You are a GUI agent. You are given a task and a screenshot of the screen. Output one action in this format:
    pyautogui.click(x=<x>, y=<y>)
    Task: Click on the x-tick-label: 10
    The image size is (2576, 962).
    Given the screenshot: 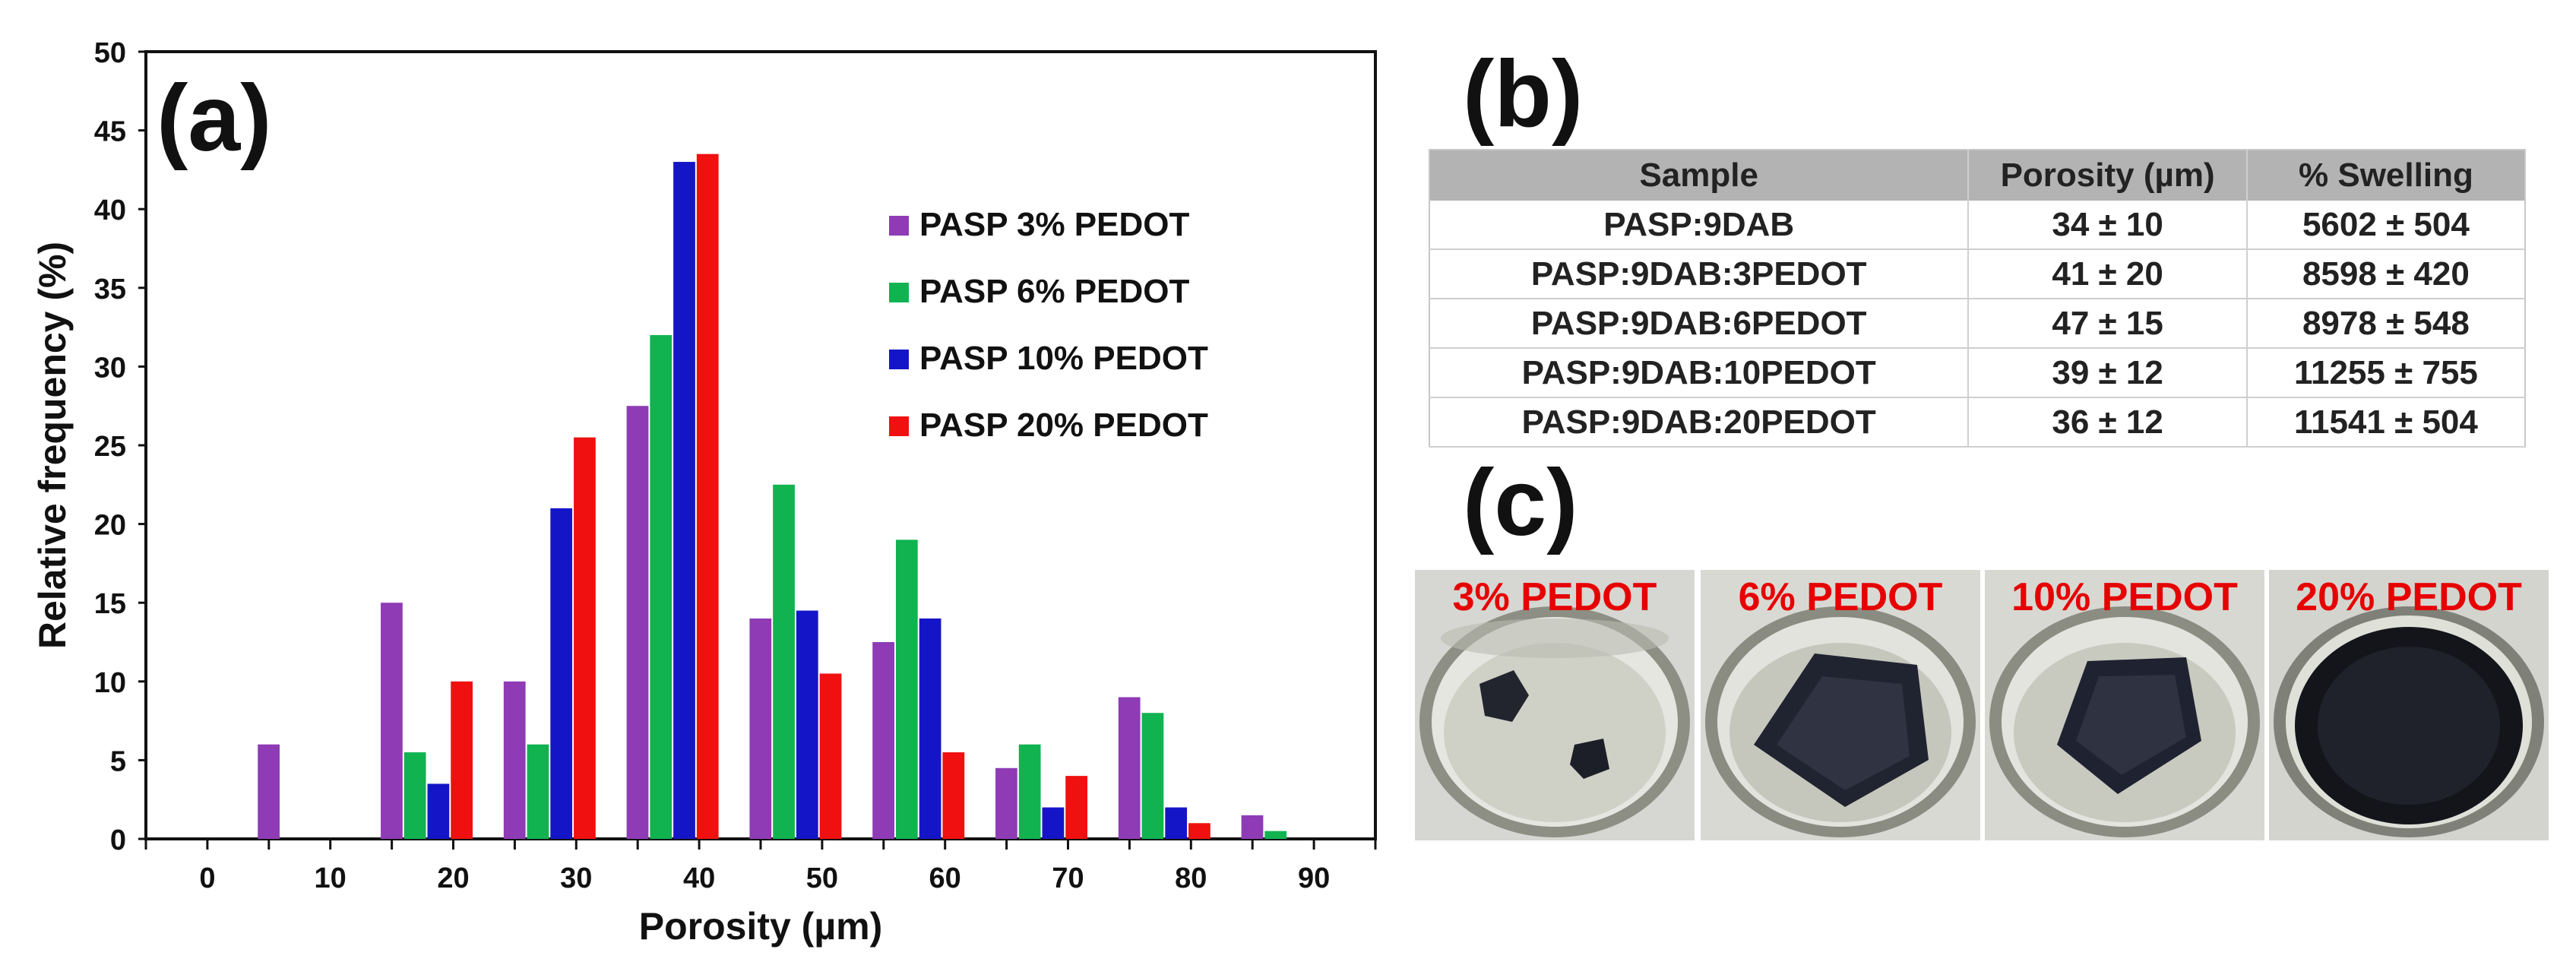 What is the action you would take?
    pyautogui.click(x=331, y=878)
    